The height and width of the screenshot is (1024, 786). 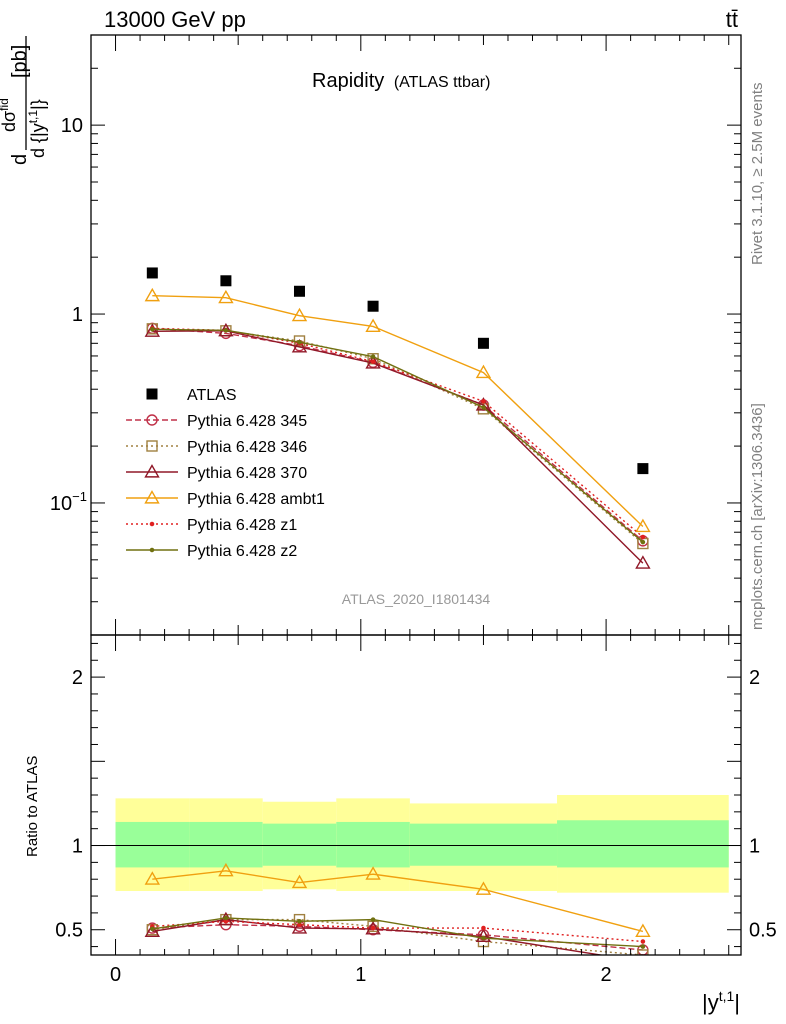 What do you see at coordinates (77, 315) in the screenshot?
I see `y-tick-label: 1` at bounding box center [77, 315].